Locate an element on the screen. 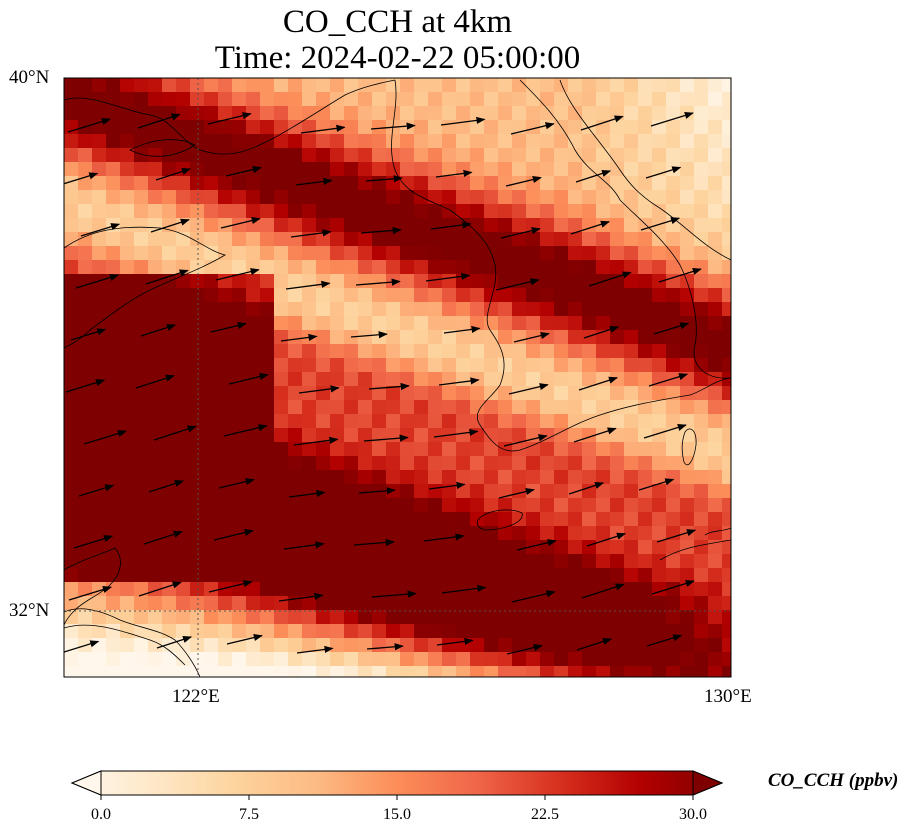 The image size is (921, 836). colorbar-label: CO_CCH (ppbv) is located at coordinates (833, 780).